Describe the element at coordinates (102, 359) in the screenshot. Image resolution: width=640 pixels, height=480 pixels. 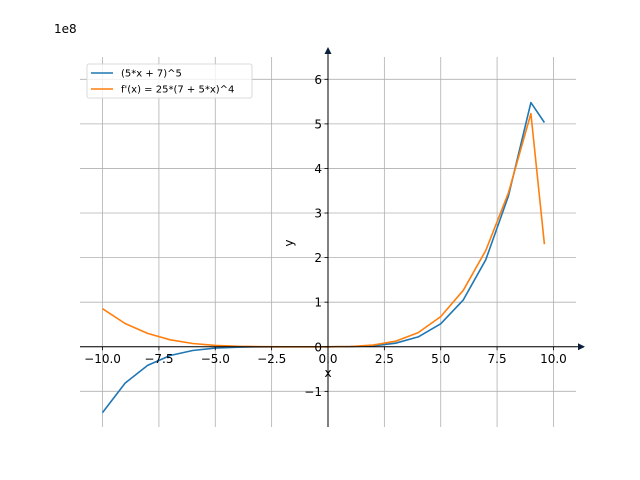
I see `x-tick-label: −10.0` at that location.